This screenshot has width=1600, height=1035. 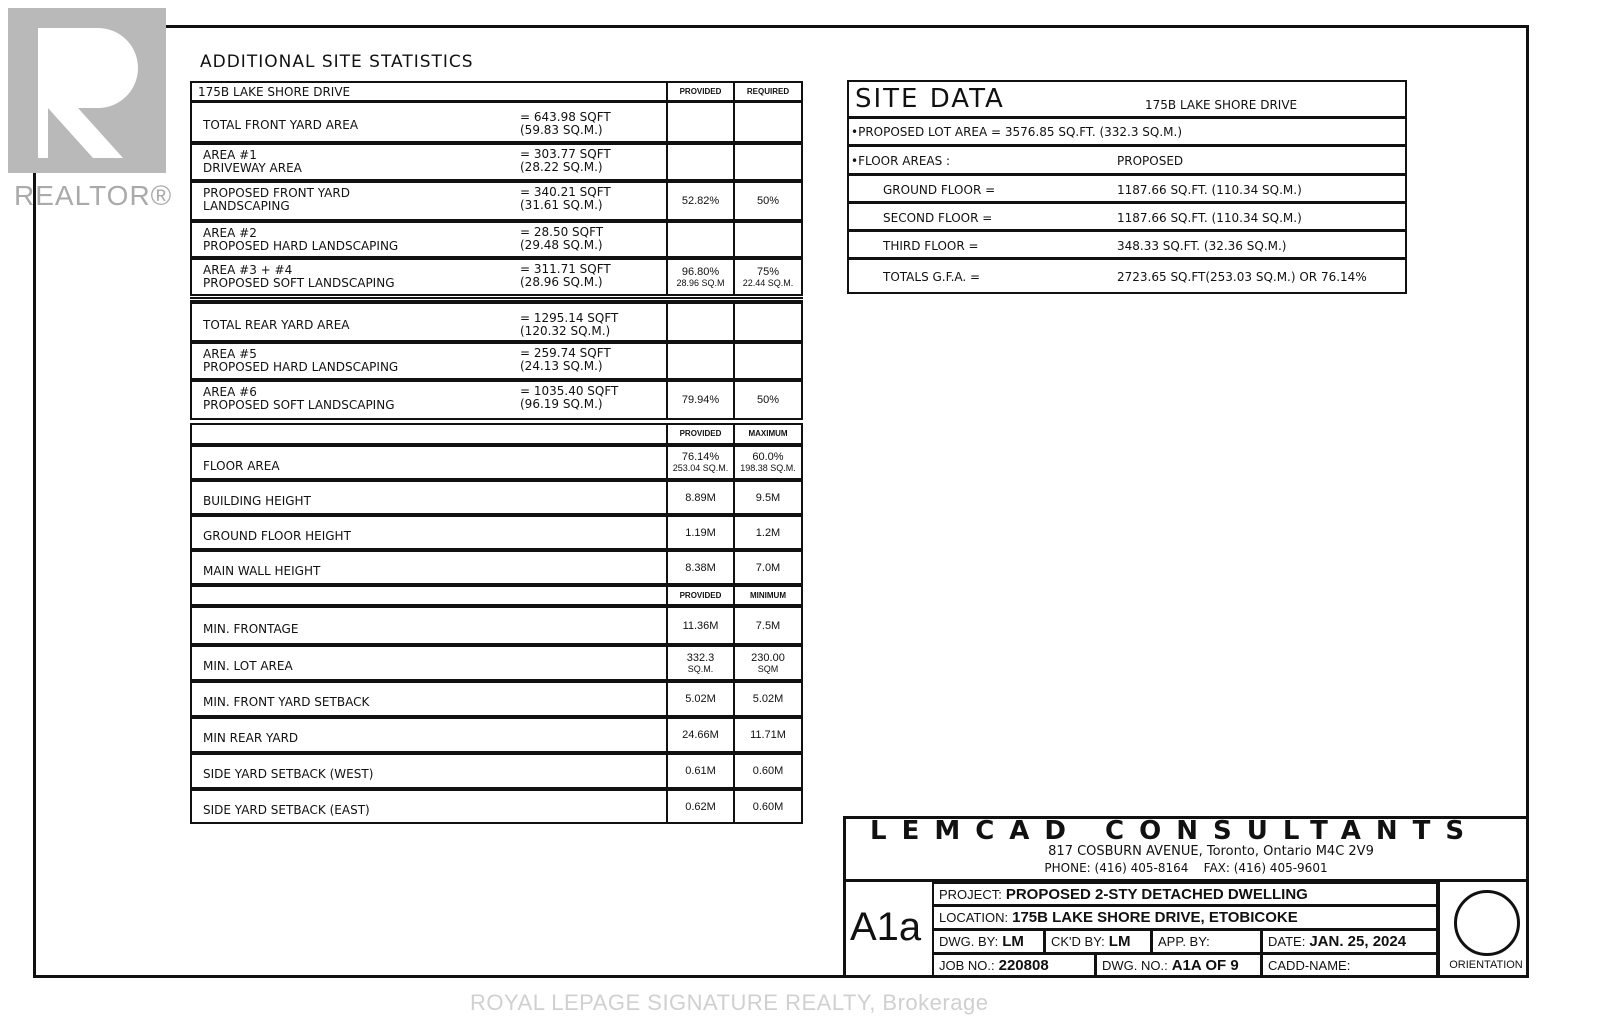 I want to click on row-label: SIDE YARD SETBACK (EAST), so click(x=286, y=809).